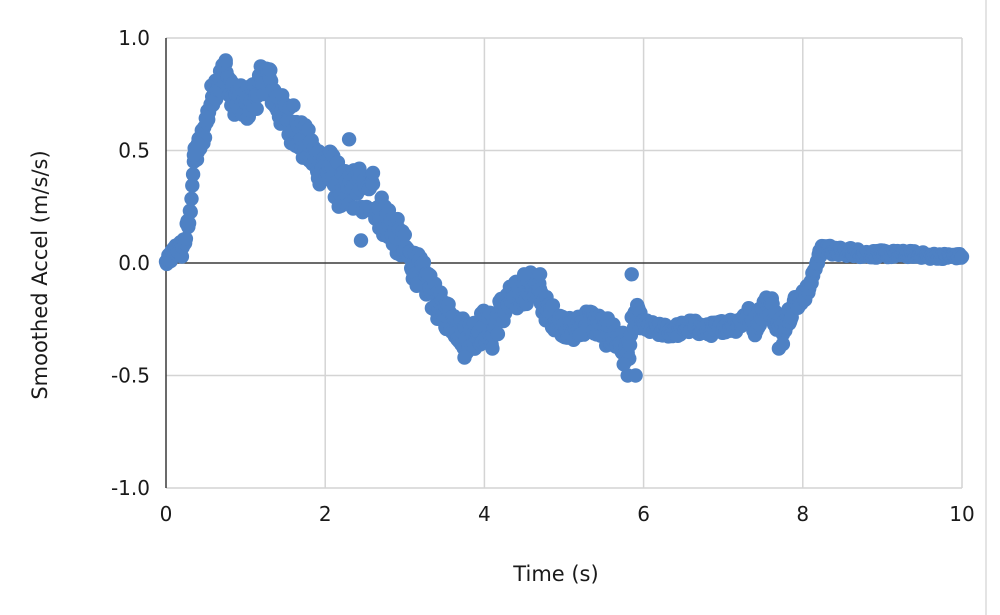  What do you see at coordinates (961, 514) in the screenshot?
I see `x-tick-label: 10` at bounding box center [961, 514].